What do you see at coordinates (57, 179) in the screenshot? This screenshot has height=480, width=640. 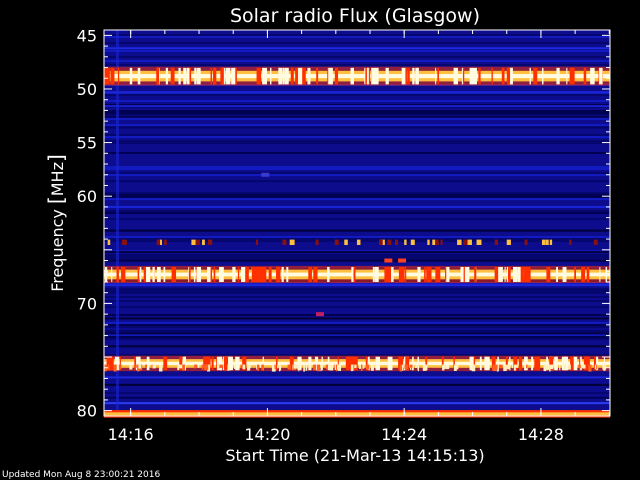 I see `y-axis-label-unit: MHz` at bounding box center [57, 179].